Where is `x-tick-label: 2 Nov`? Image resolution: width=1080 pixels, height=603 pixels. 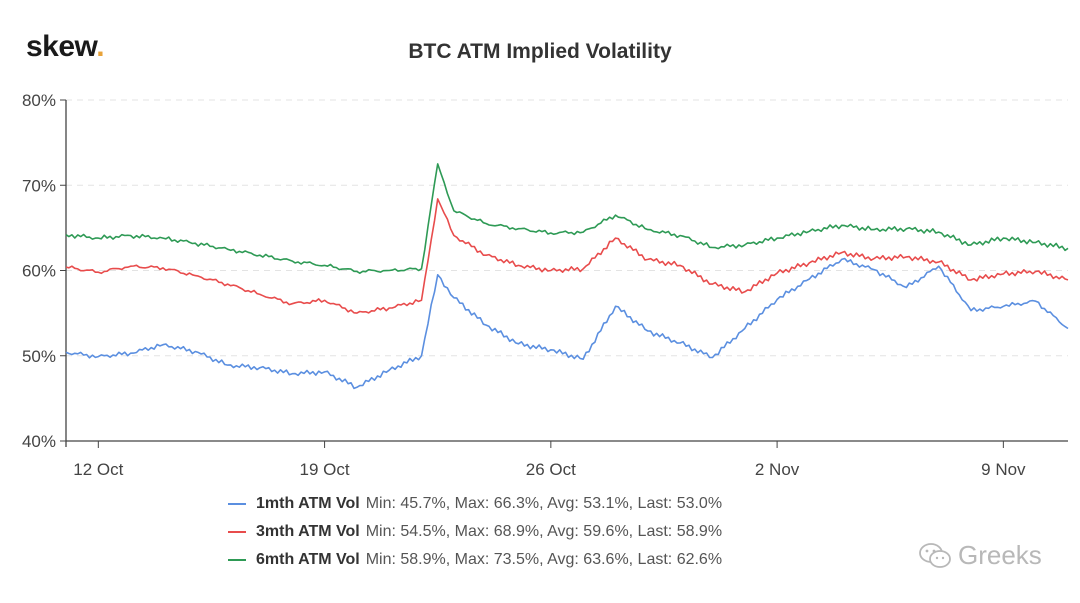
x-tick-label: 2 Nov is located at coordinates (777, 469).